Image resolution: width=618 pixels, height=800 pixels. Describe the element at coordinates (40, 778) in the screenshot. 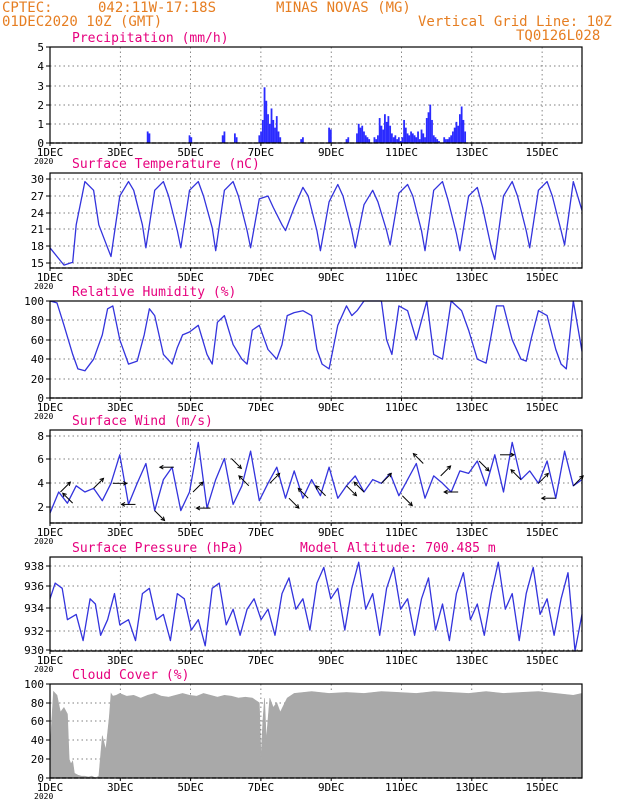

I see `y-tick-label: 0` at that location.